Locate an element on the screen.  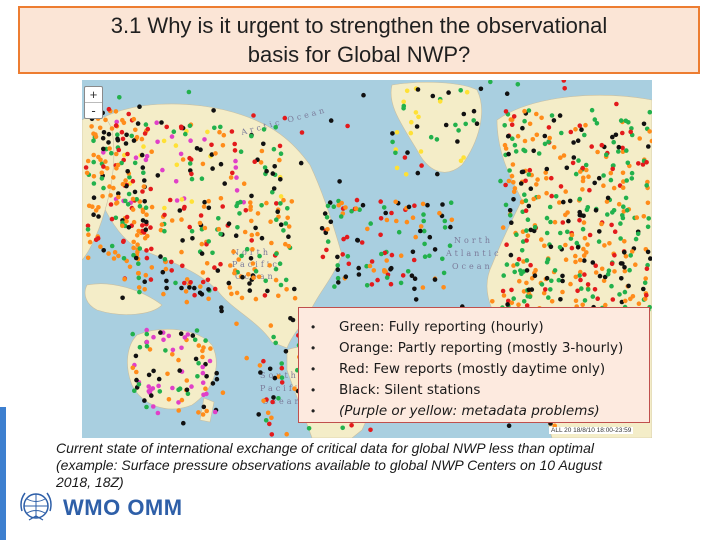
zoom-out-button: - is located at coordinates (93, 110).